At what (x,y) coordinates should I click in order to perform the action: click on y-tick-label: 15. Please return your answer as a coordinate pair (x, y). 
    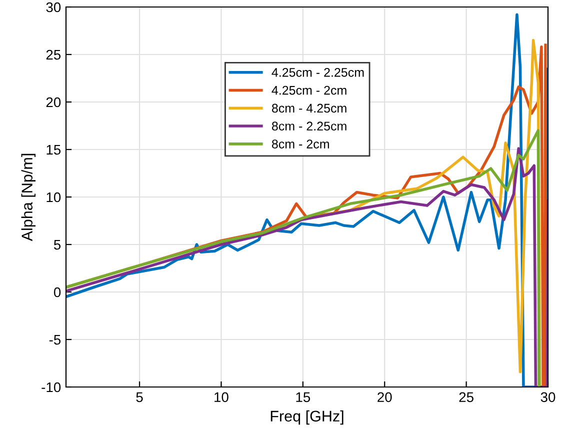
    Looking at the image, I should click on (53, 149).